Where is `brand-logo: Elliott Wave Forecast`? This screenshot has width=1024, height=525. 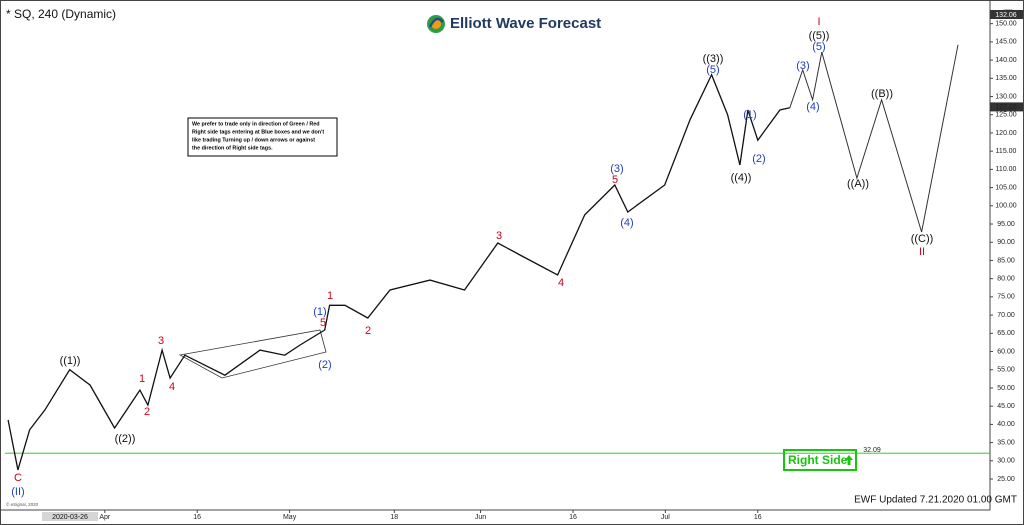 brand-logo: Elliott Wave Forecast is located at coordinates (514, 24).